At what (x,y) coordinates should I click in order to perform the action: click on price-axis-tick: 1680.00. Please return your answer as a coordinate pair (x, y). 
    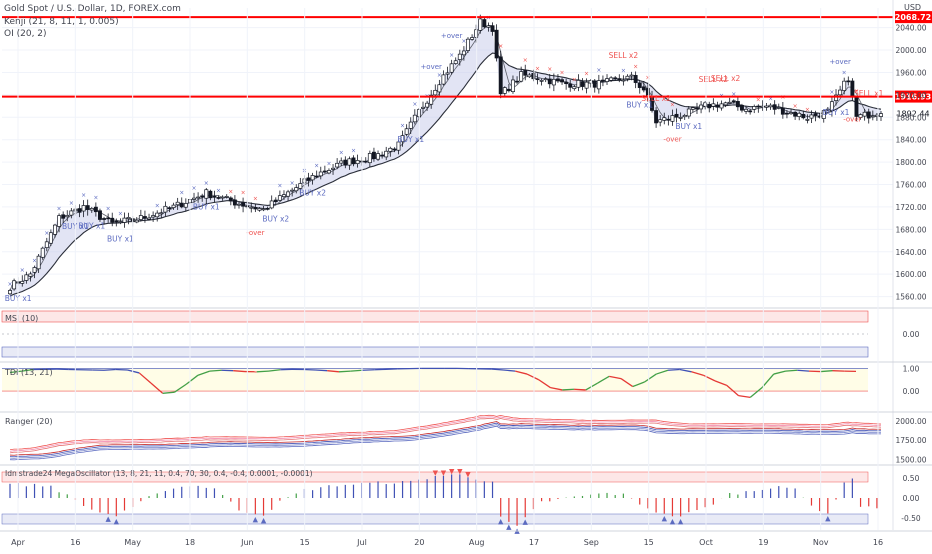
    Looking at the image, I should click on (910, 229).